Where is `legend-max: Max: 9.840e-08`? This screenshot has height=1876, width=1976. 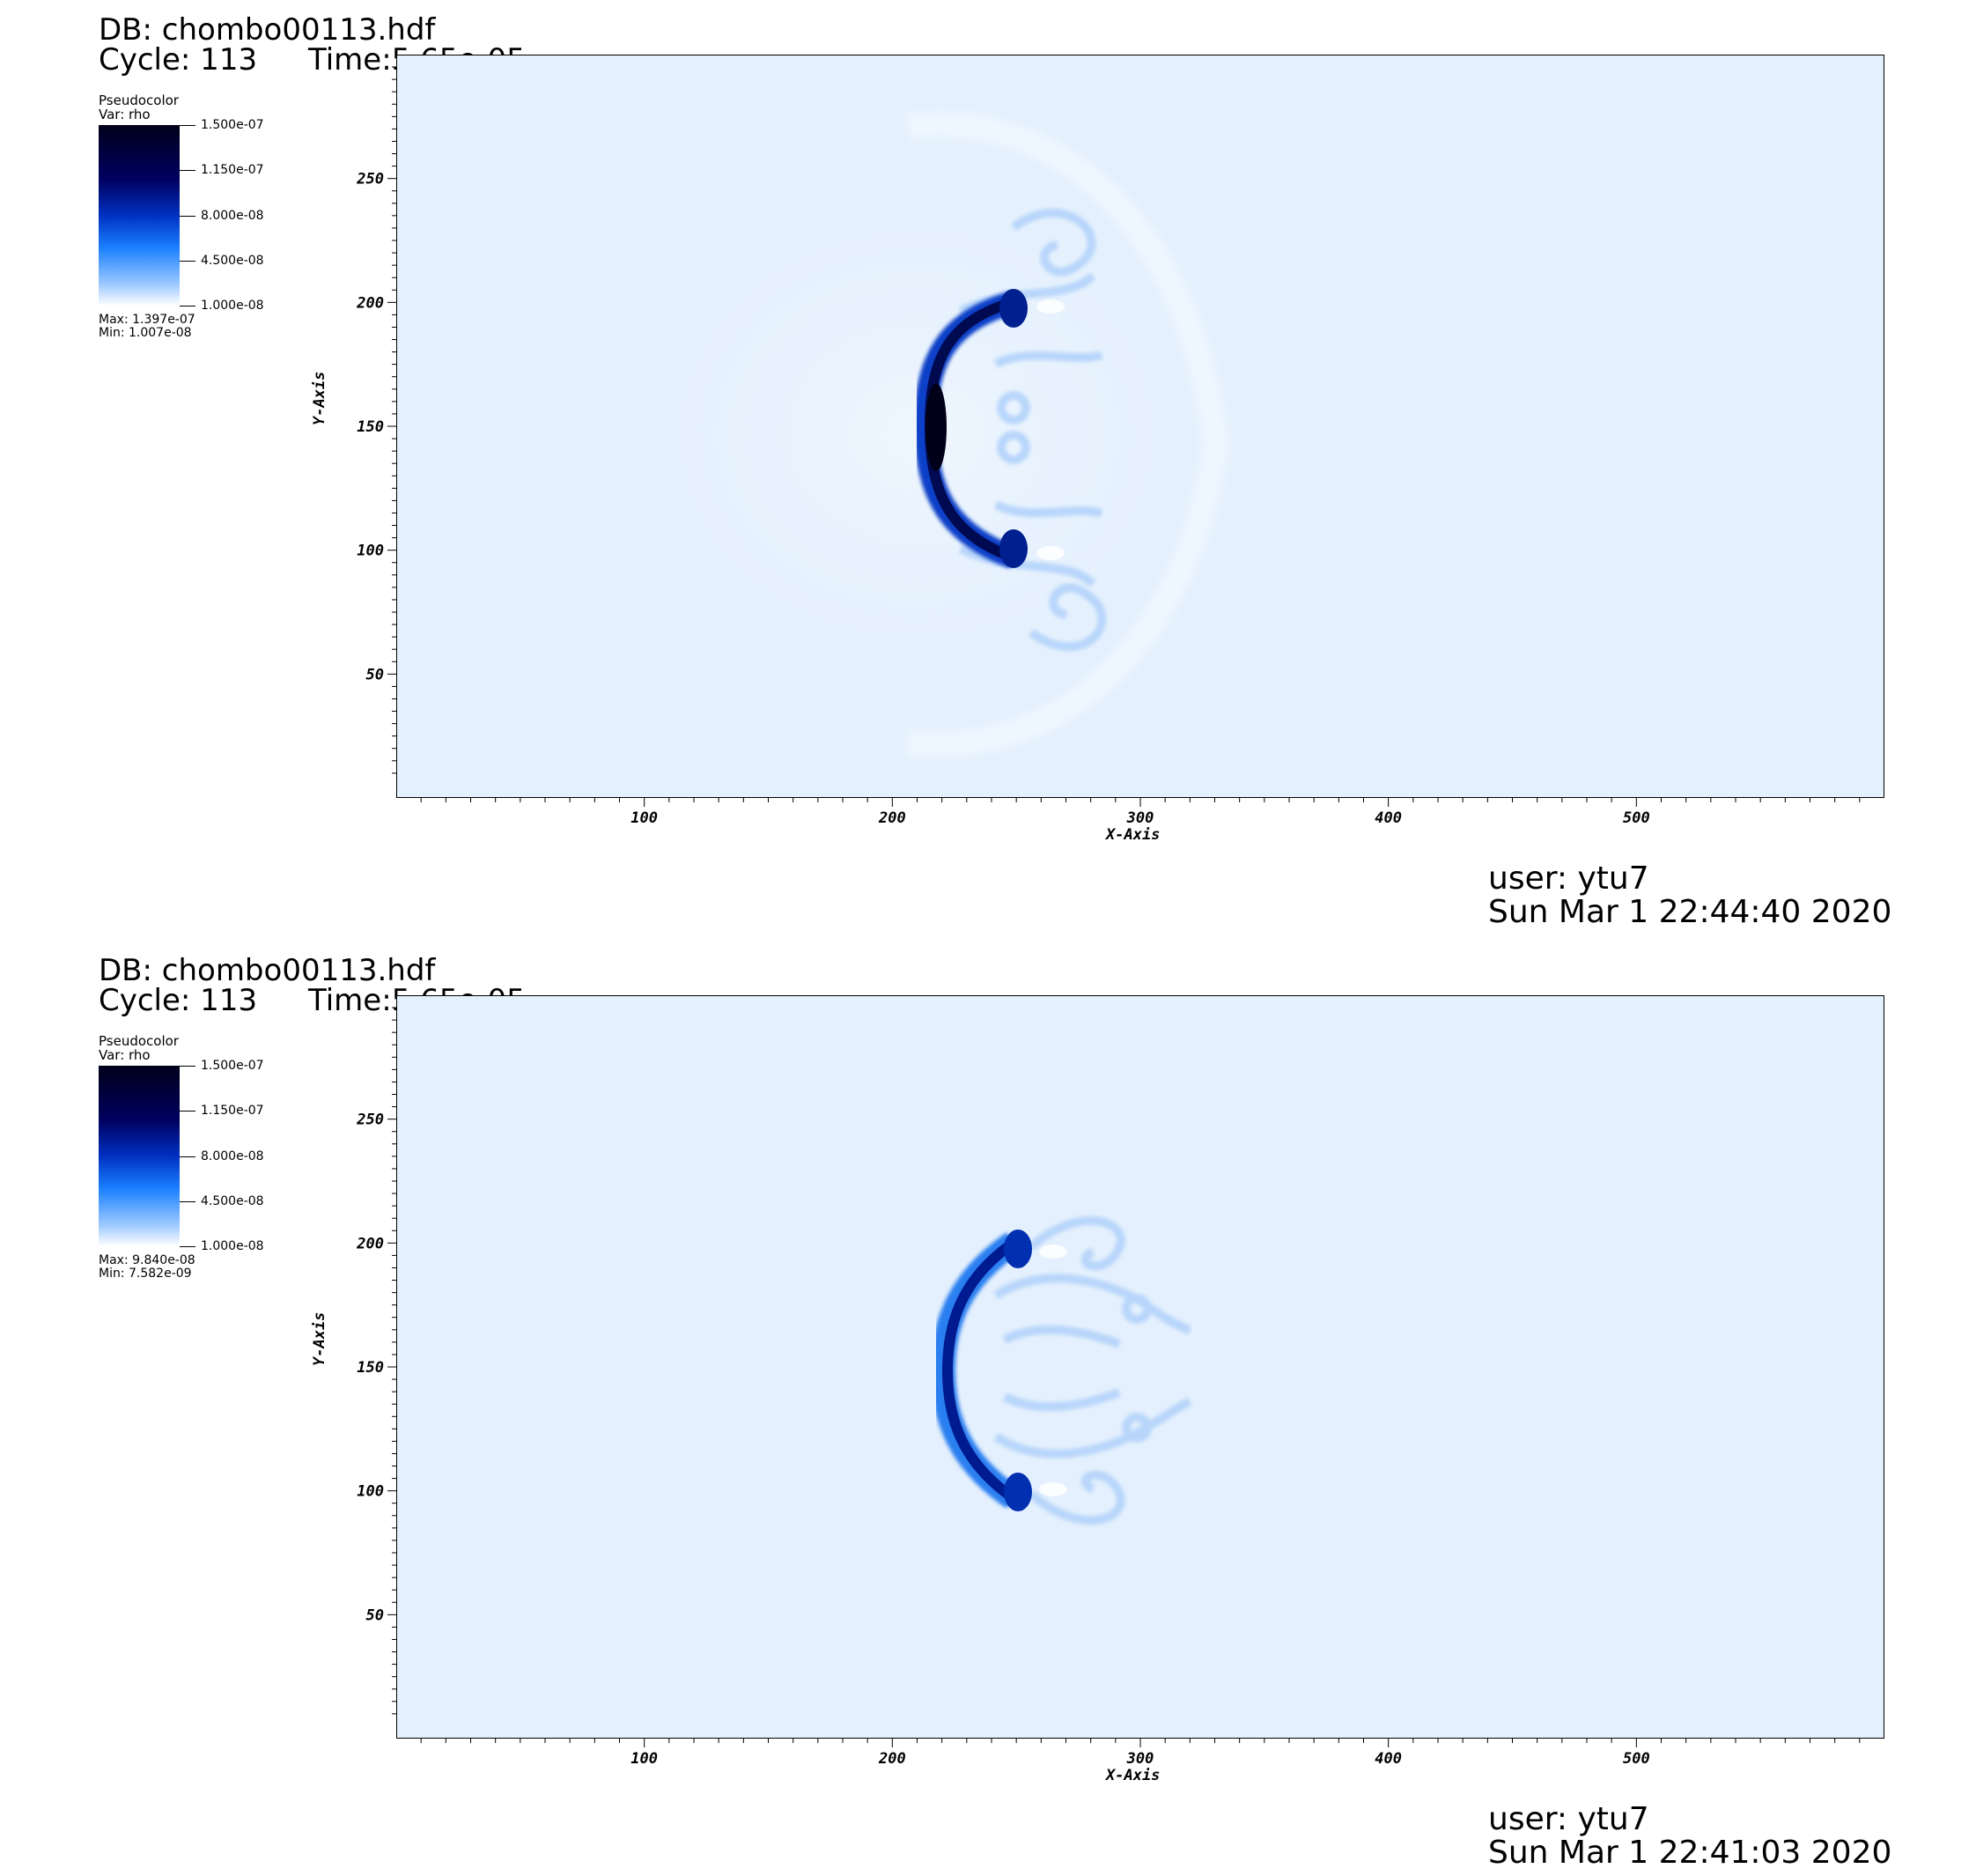 legend-max: Max: 9.840e-08 is located at coordinates (147, 1260).